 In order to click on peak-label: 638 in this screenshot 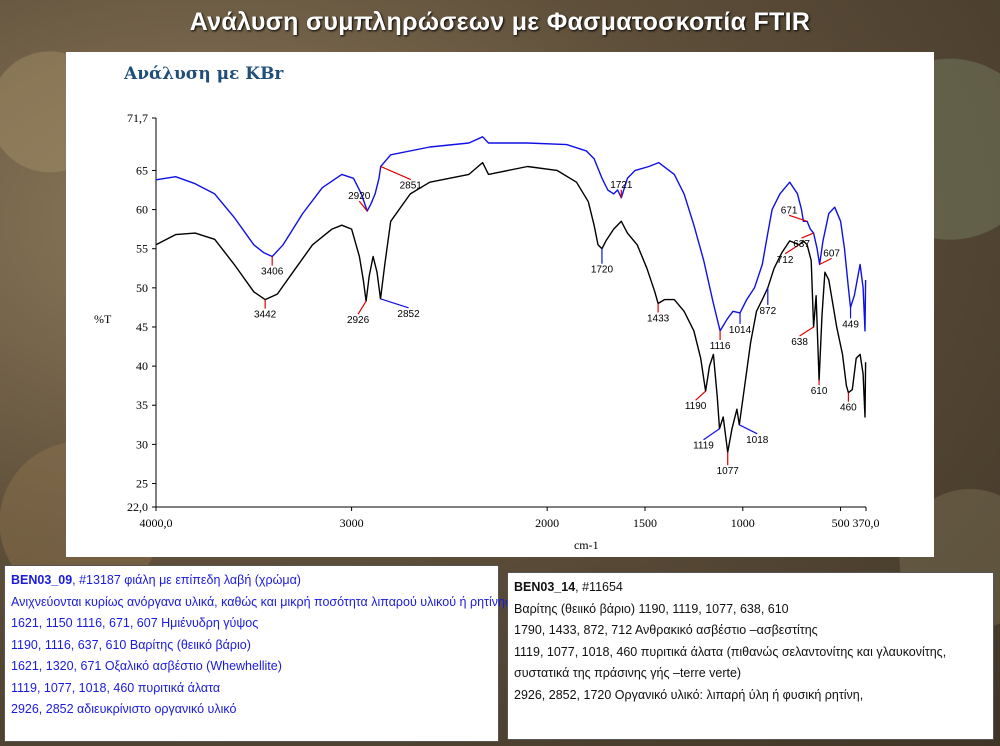, I will do `click(799, 342)`.